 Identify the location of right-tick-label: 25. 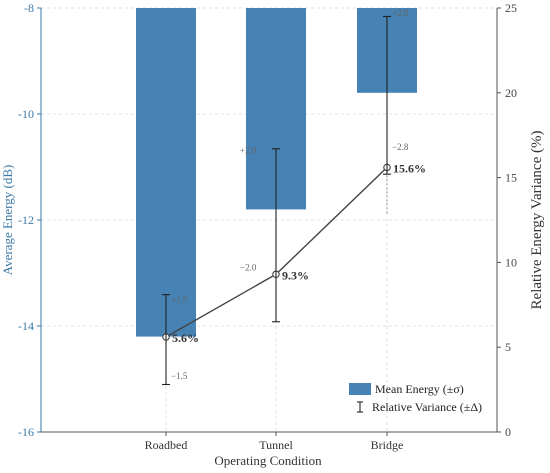
(511, 8).